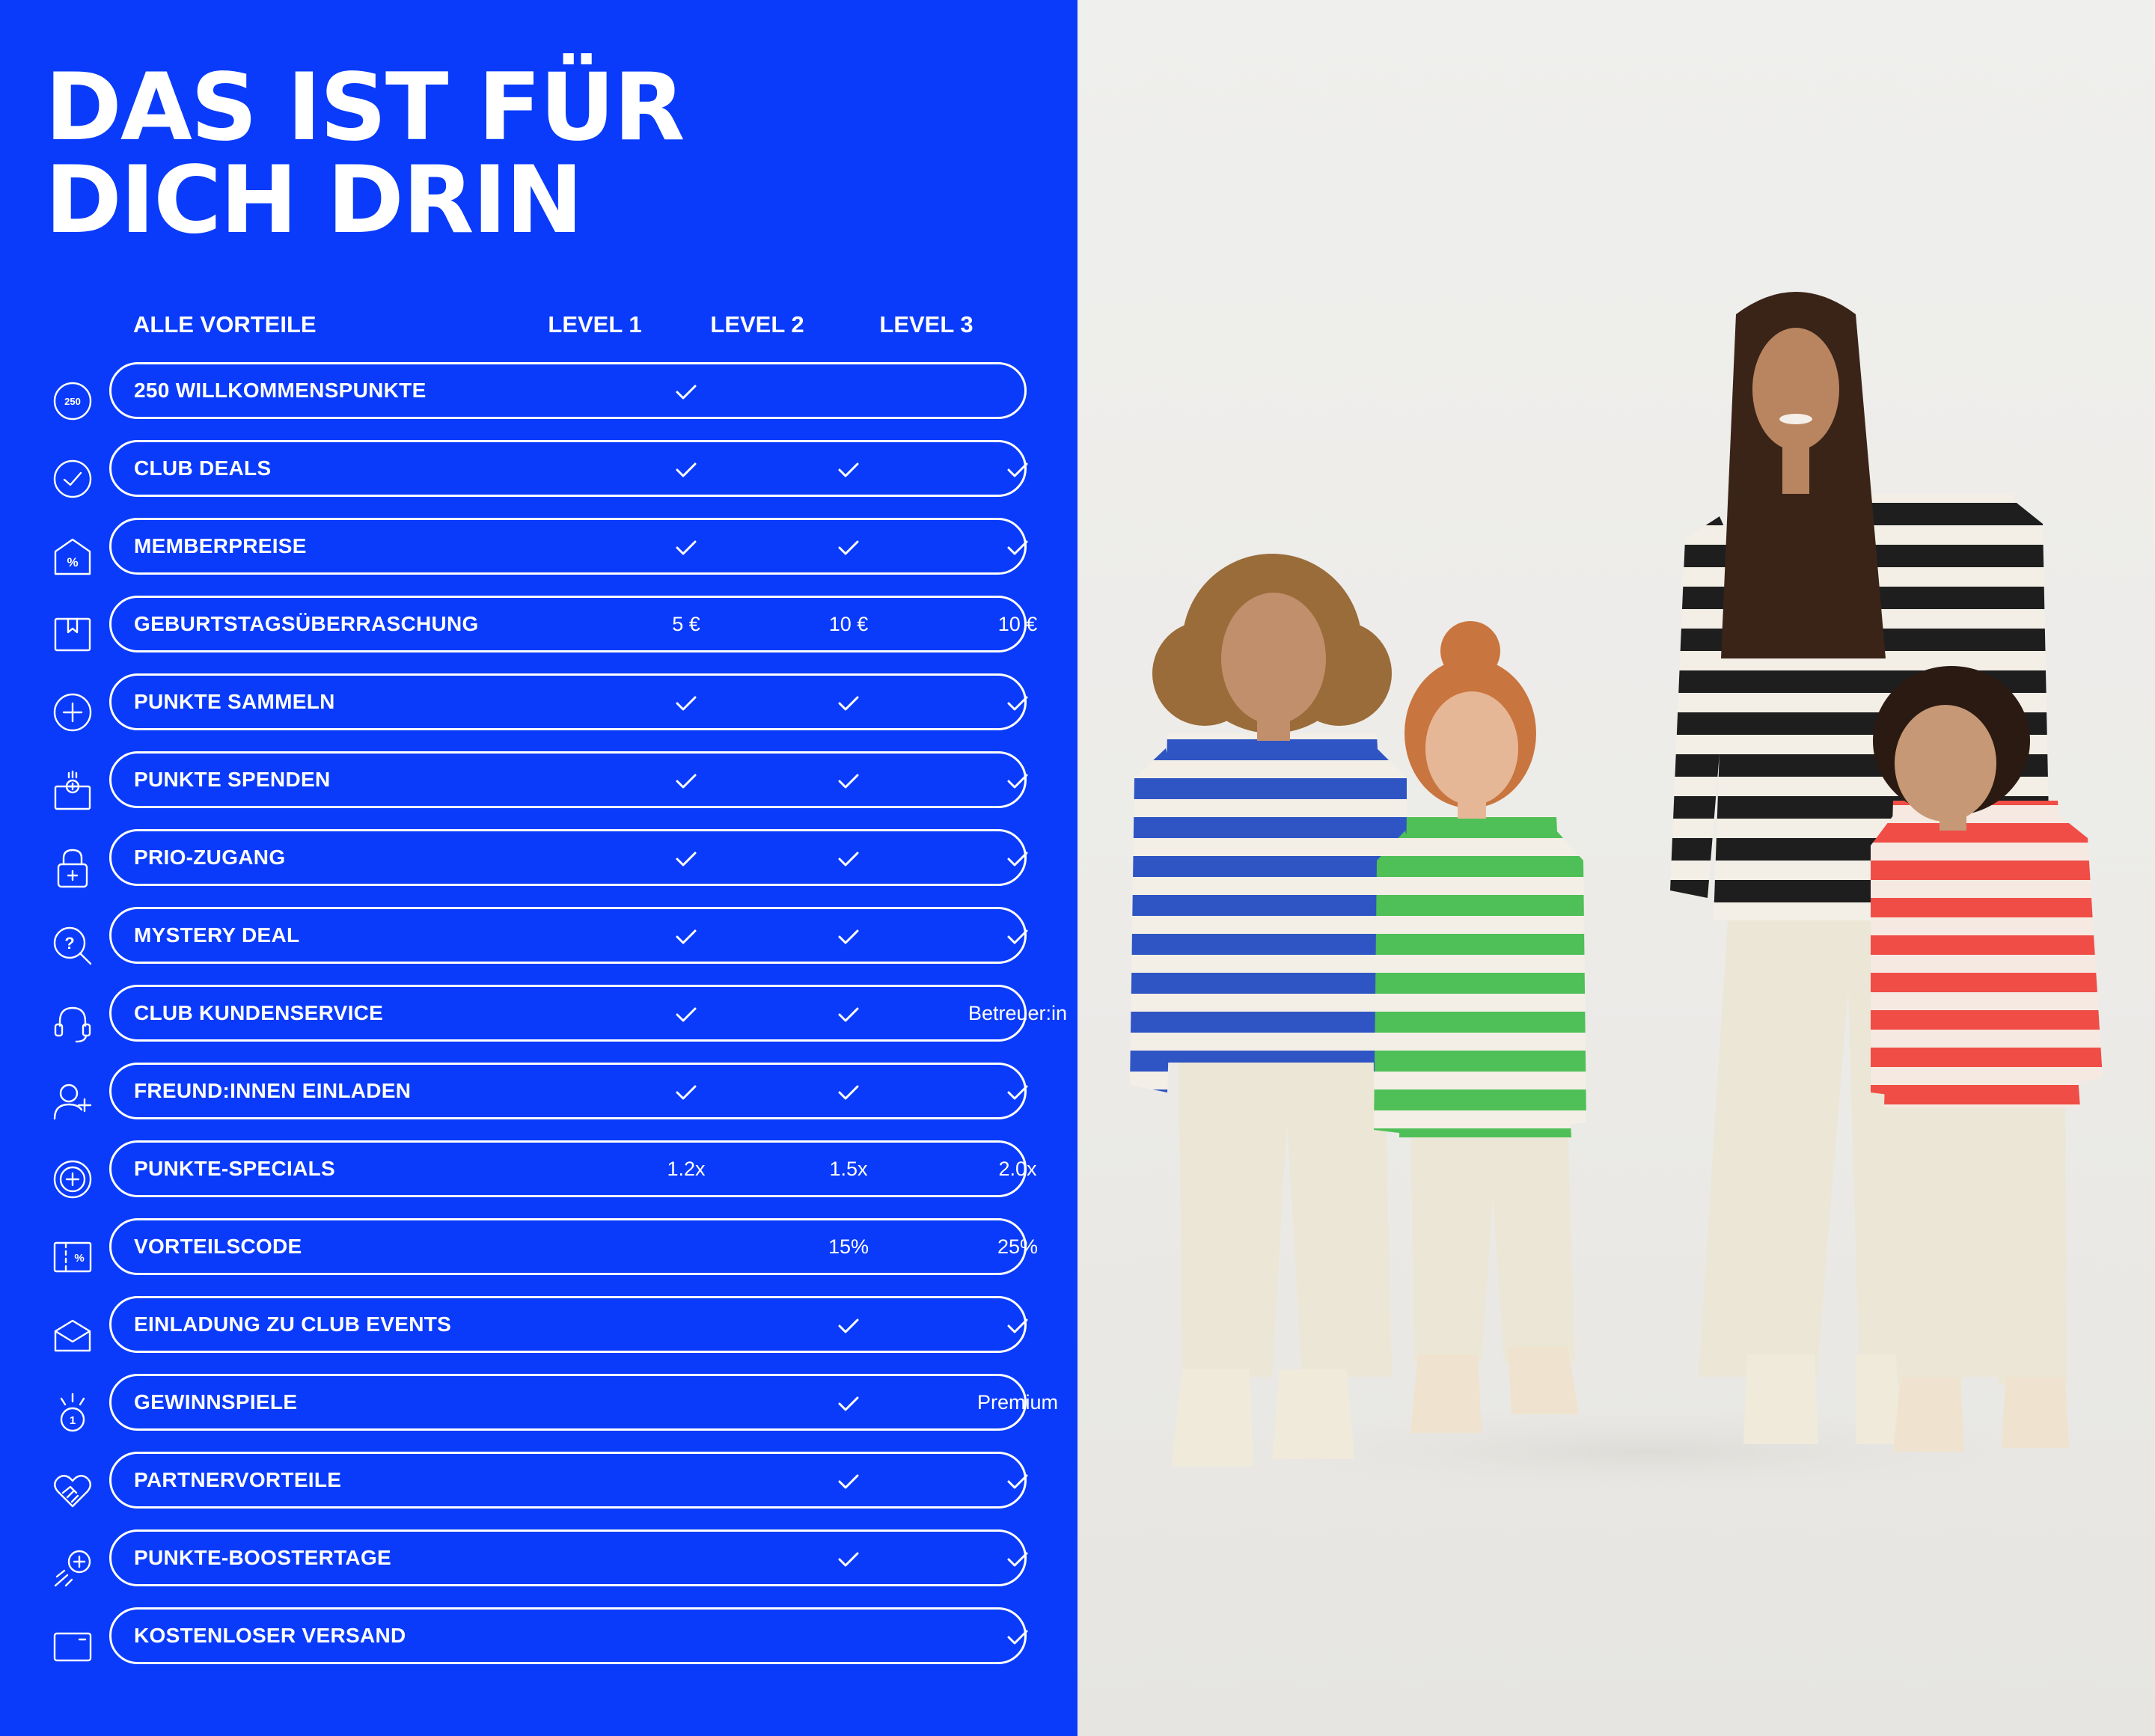 The height and width of the screenshot is (1736, 2155). Describe the element at coordinates (72, 1179) in the screenshot. I see `points-coin-icon` at that location.